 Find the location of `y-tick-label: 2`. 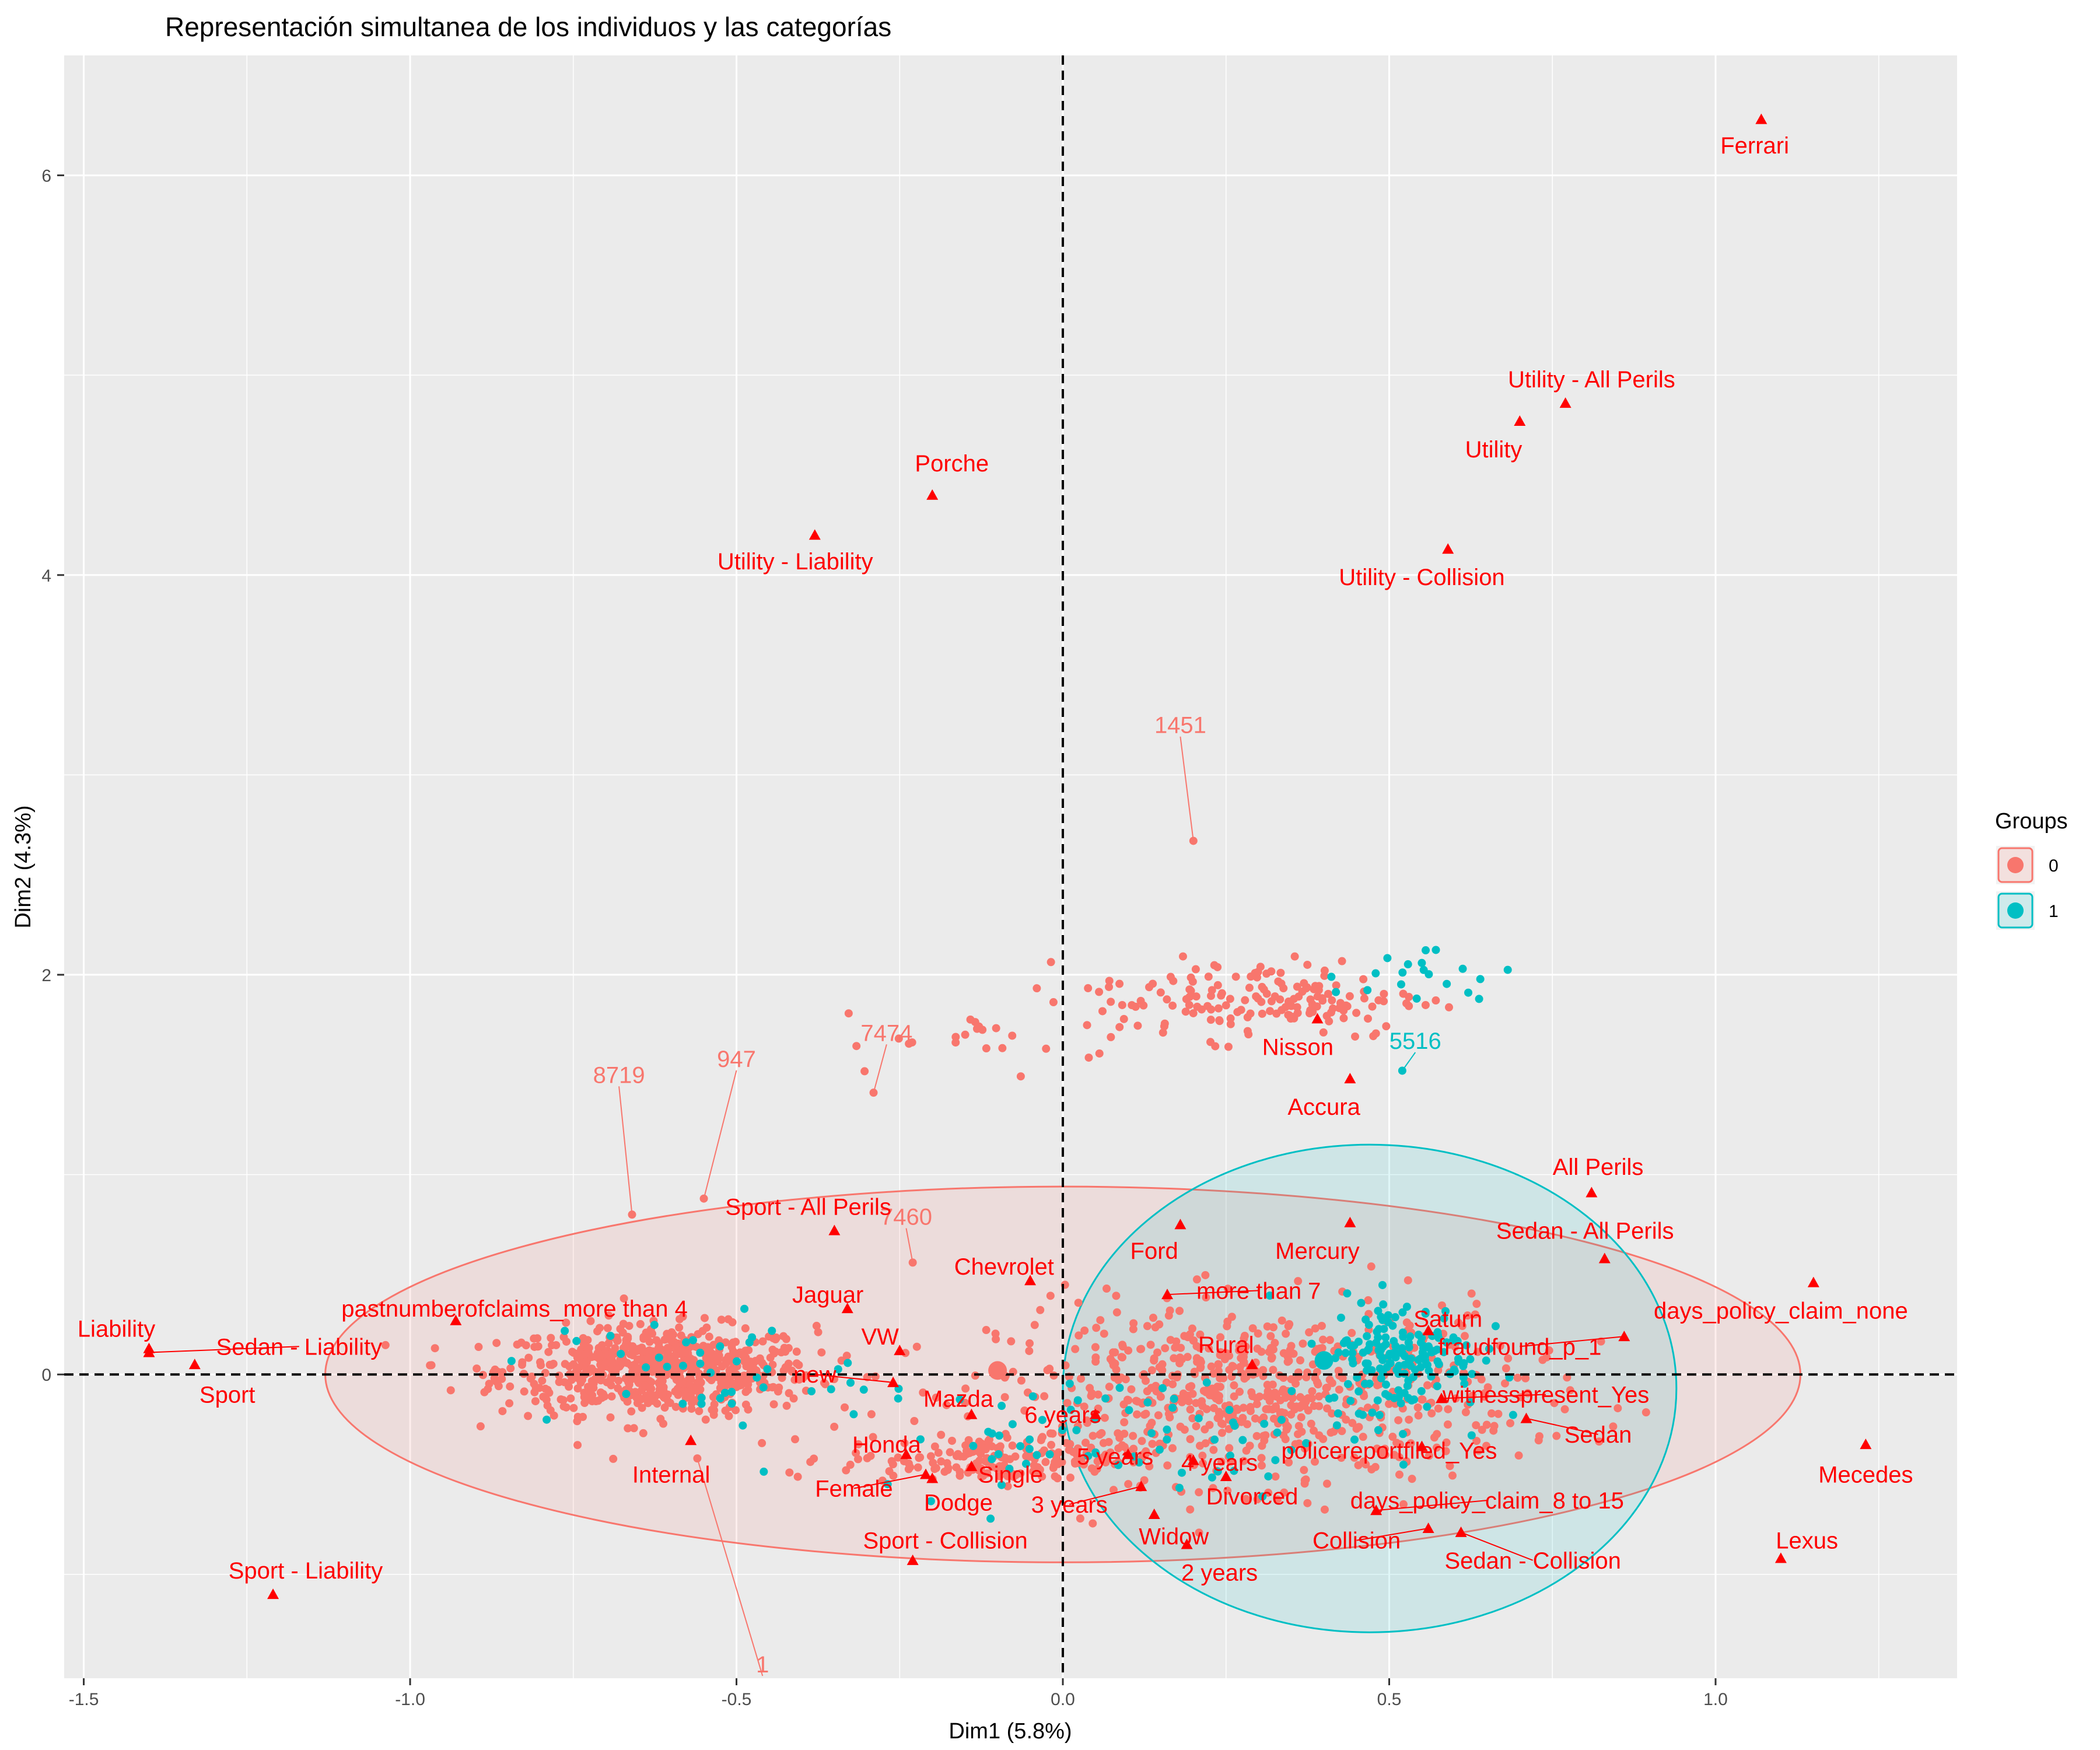

y-tick-label: 2 is located at coordinates (46, 975).